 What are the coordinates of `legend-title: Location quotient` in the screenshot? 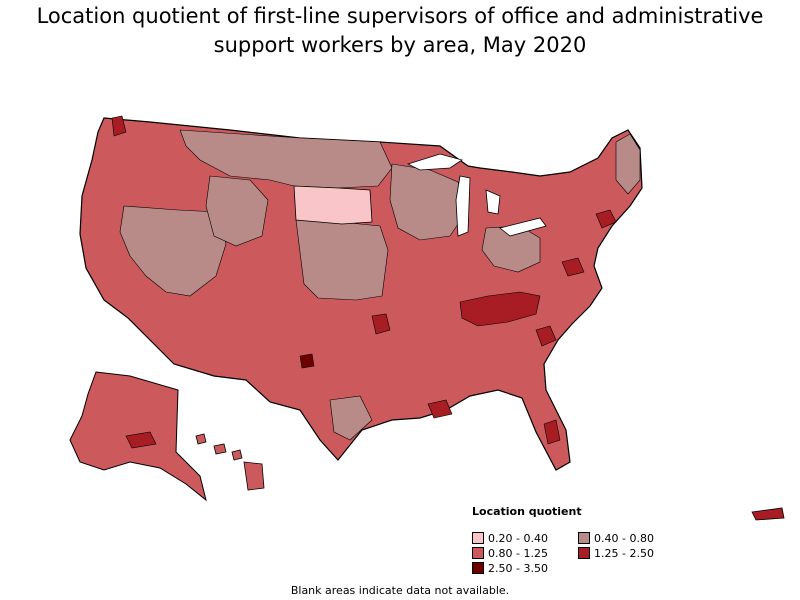 It's located at (527, 511).